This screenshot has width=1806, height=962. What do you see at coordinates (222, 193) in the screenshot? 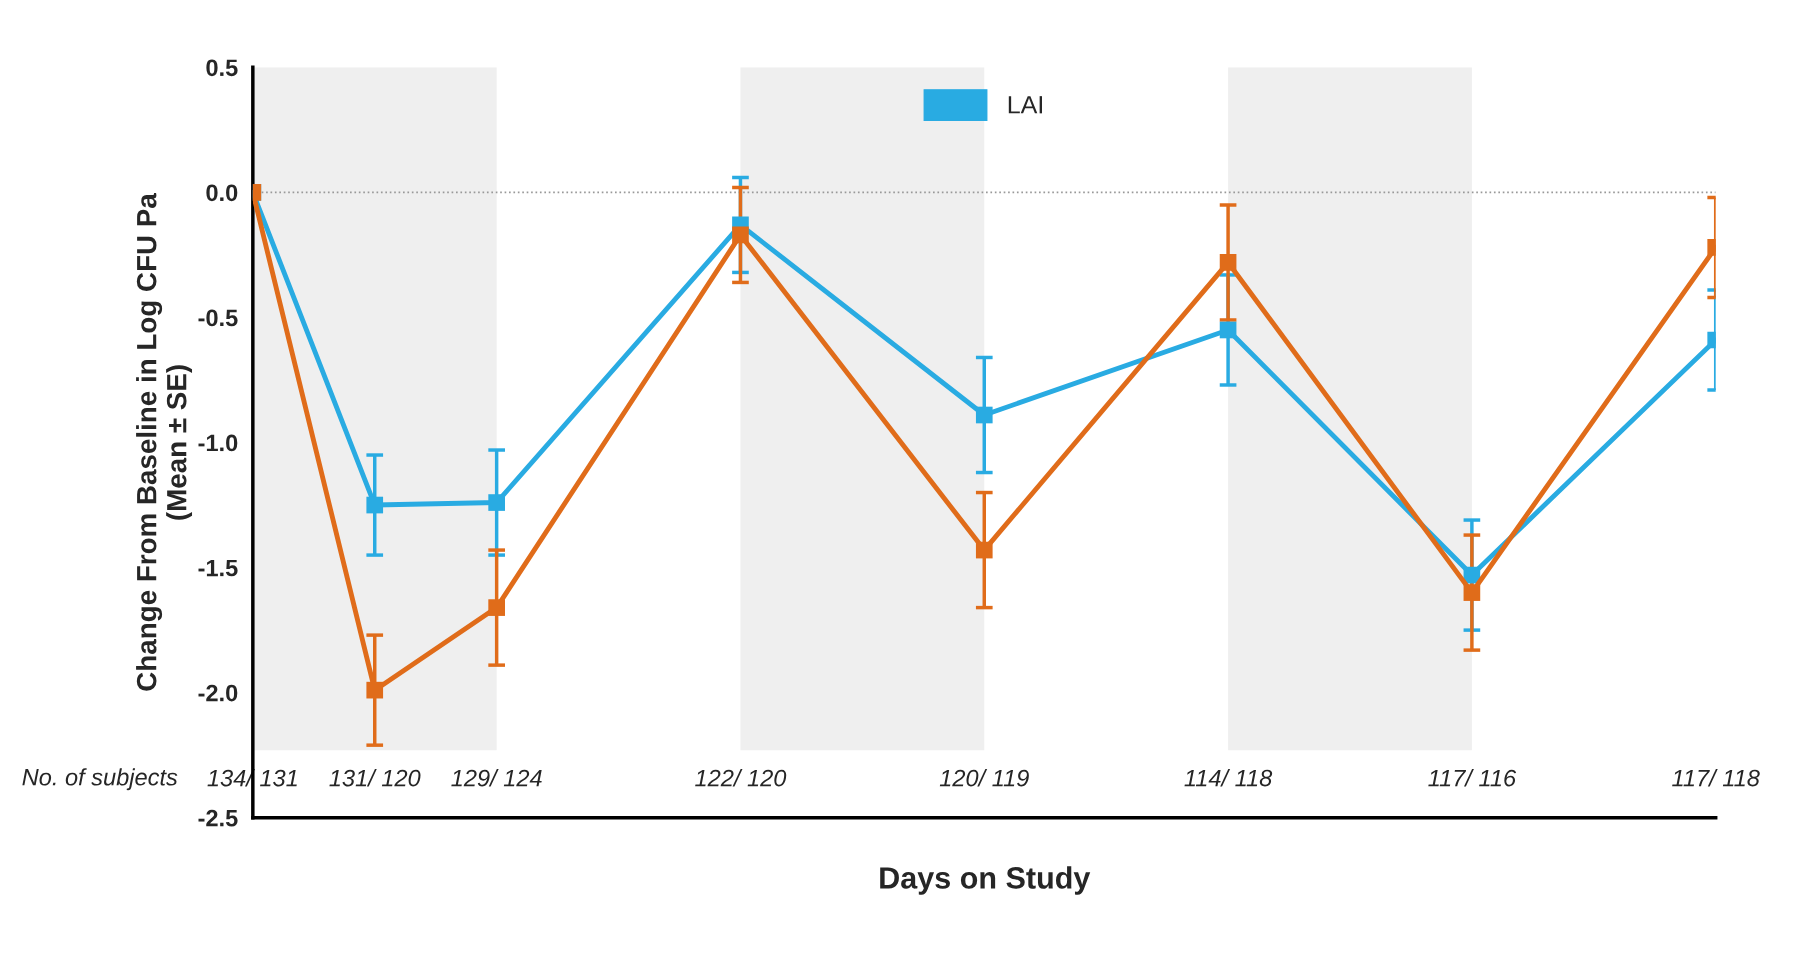
I see `y-tick-label: 0.0` at bounding box center [222, 193].